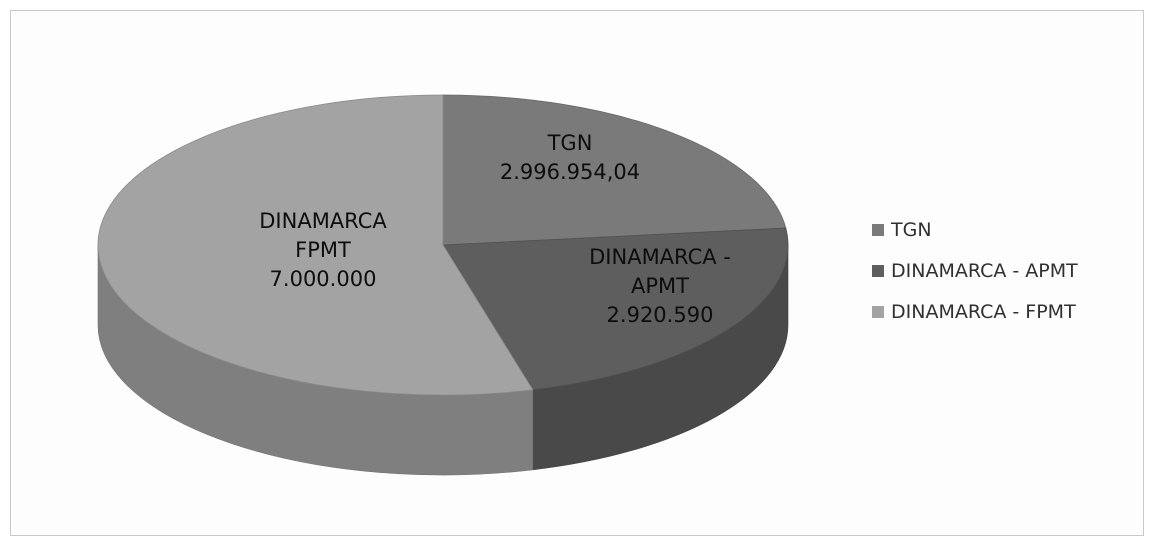  What do you see at coordinates (984, 271) in the screenshot?
I see `legend-label-apmt: DINAMARCA - APMT` at bounding box center [984, 271].